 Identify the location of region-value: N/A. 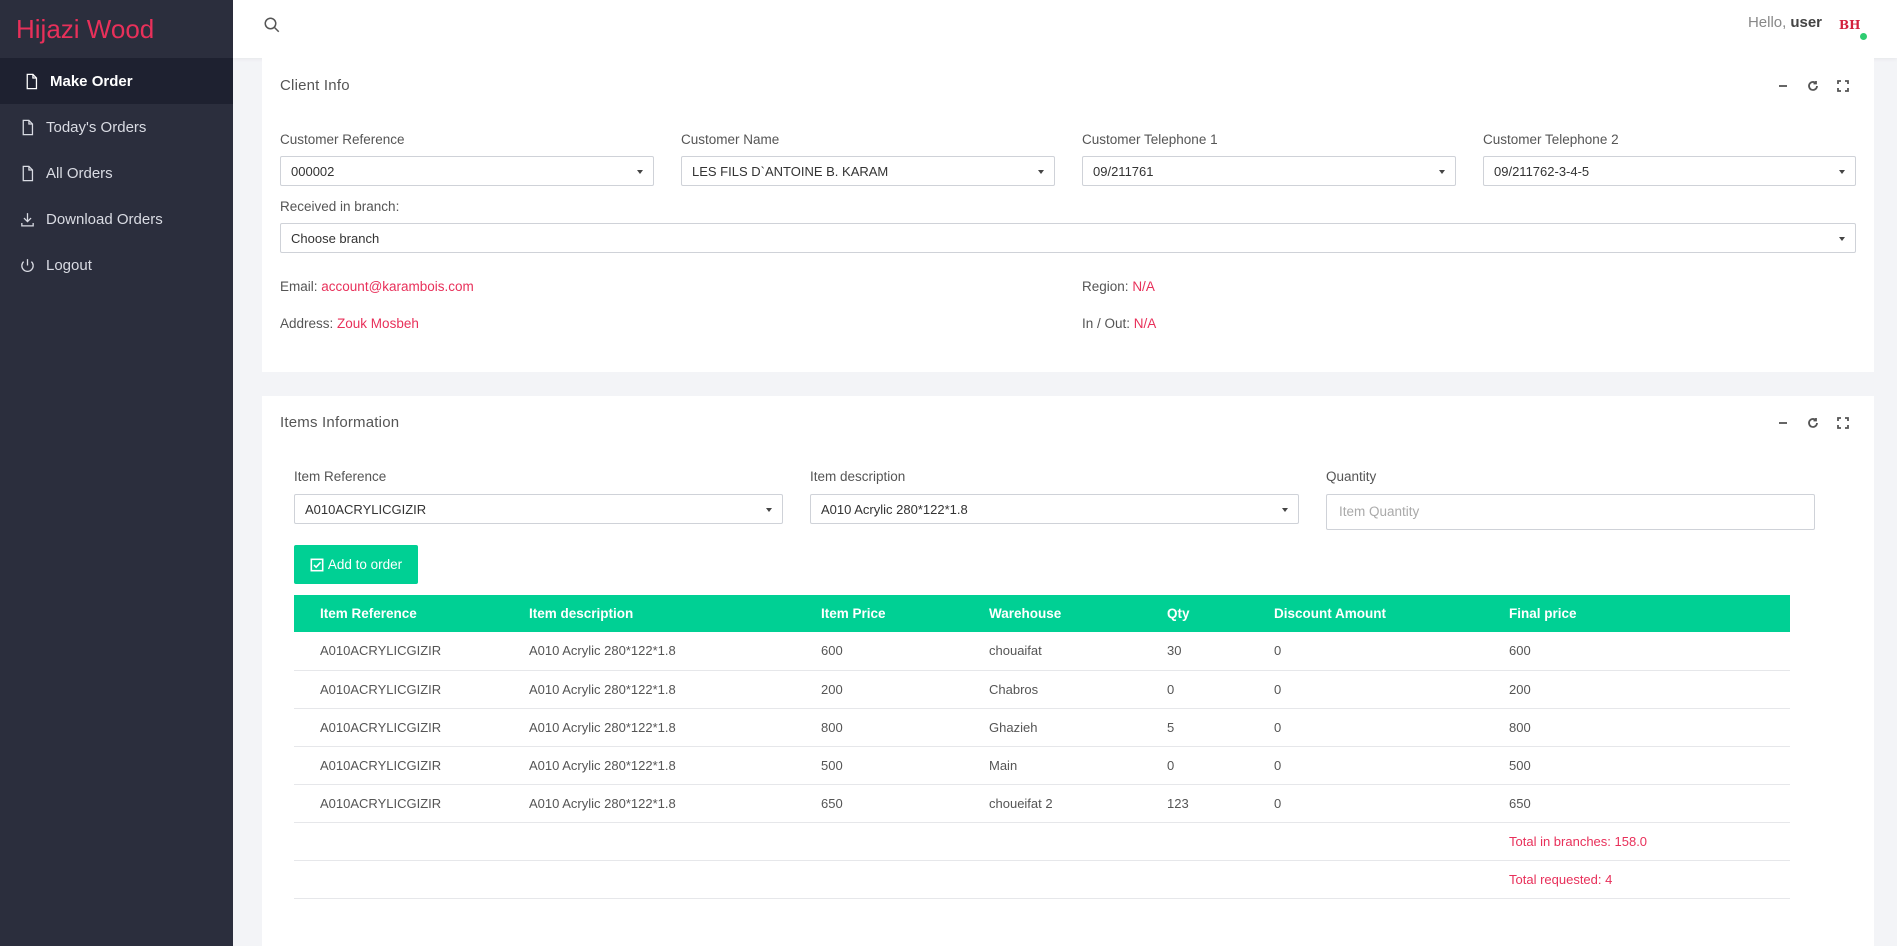
(1143, 286).